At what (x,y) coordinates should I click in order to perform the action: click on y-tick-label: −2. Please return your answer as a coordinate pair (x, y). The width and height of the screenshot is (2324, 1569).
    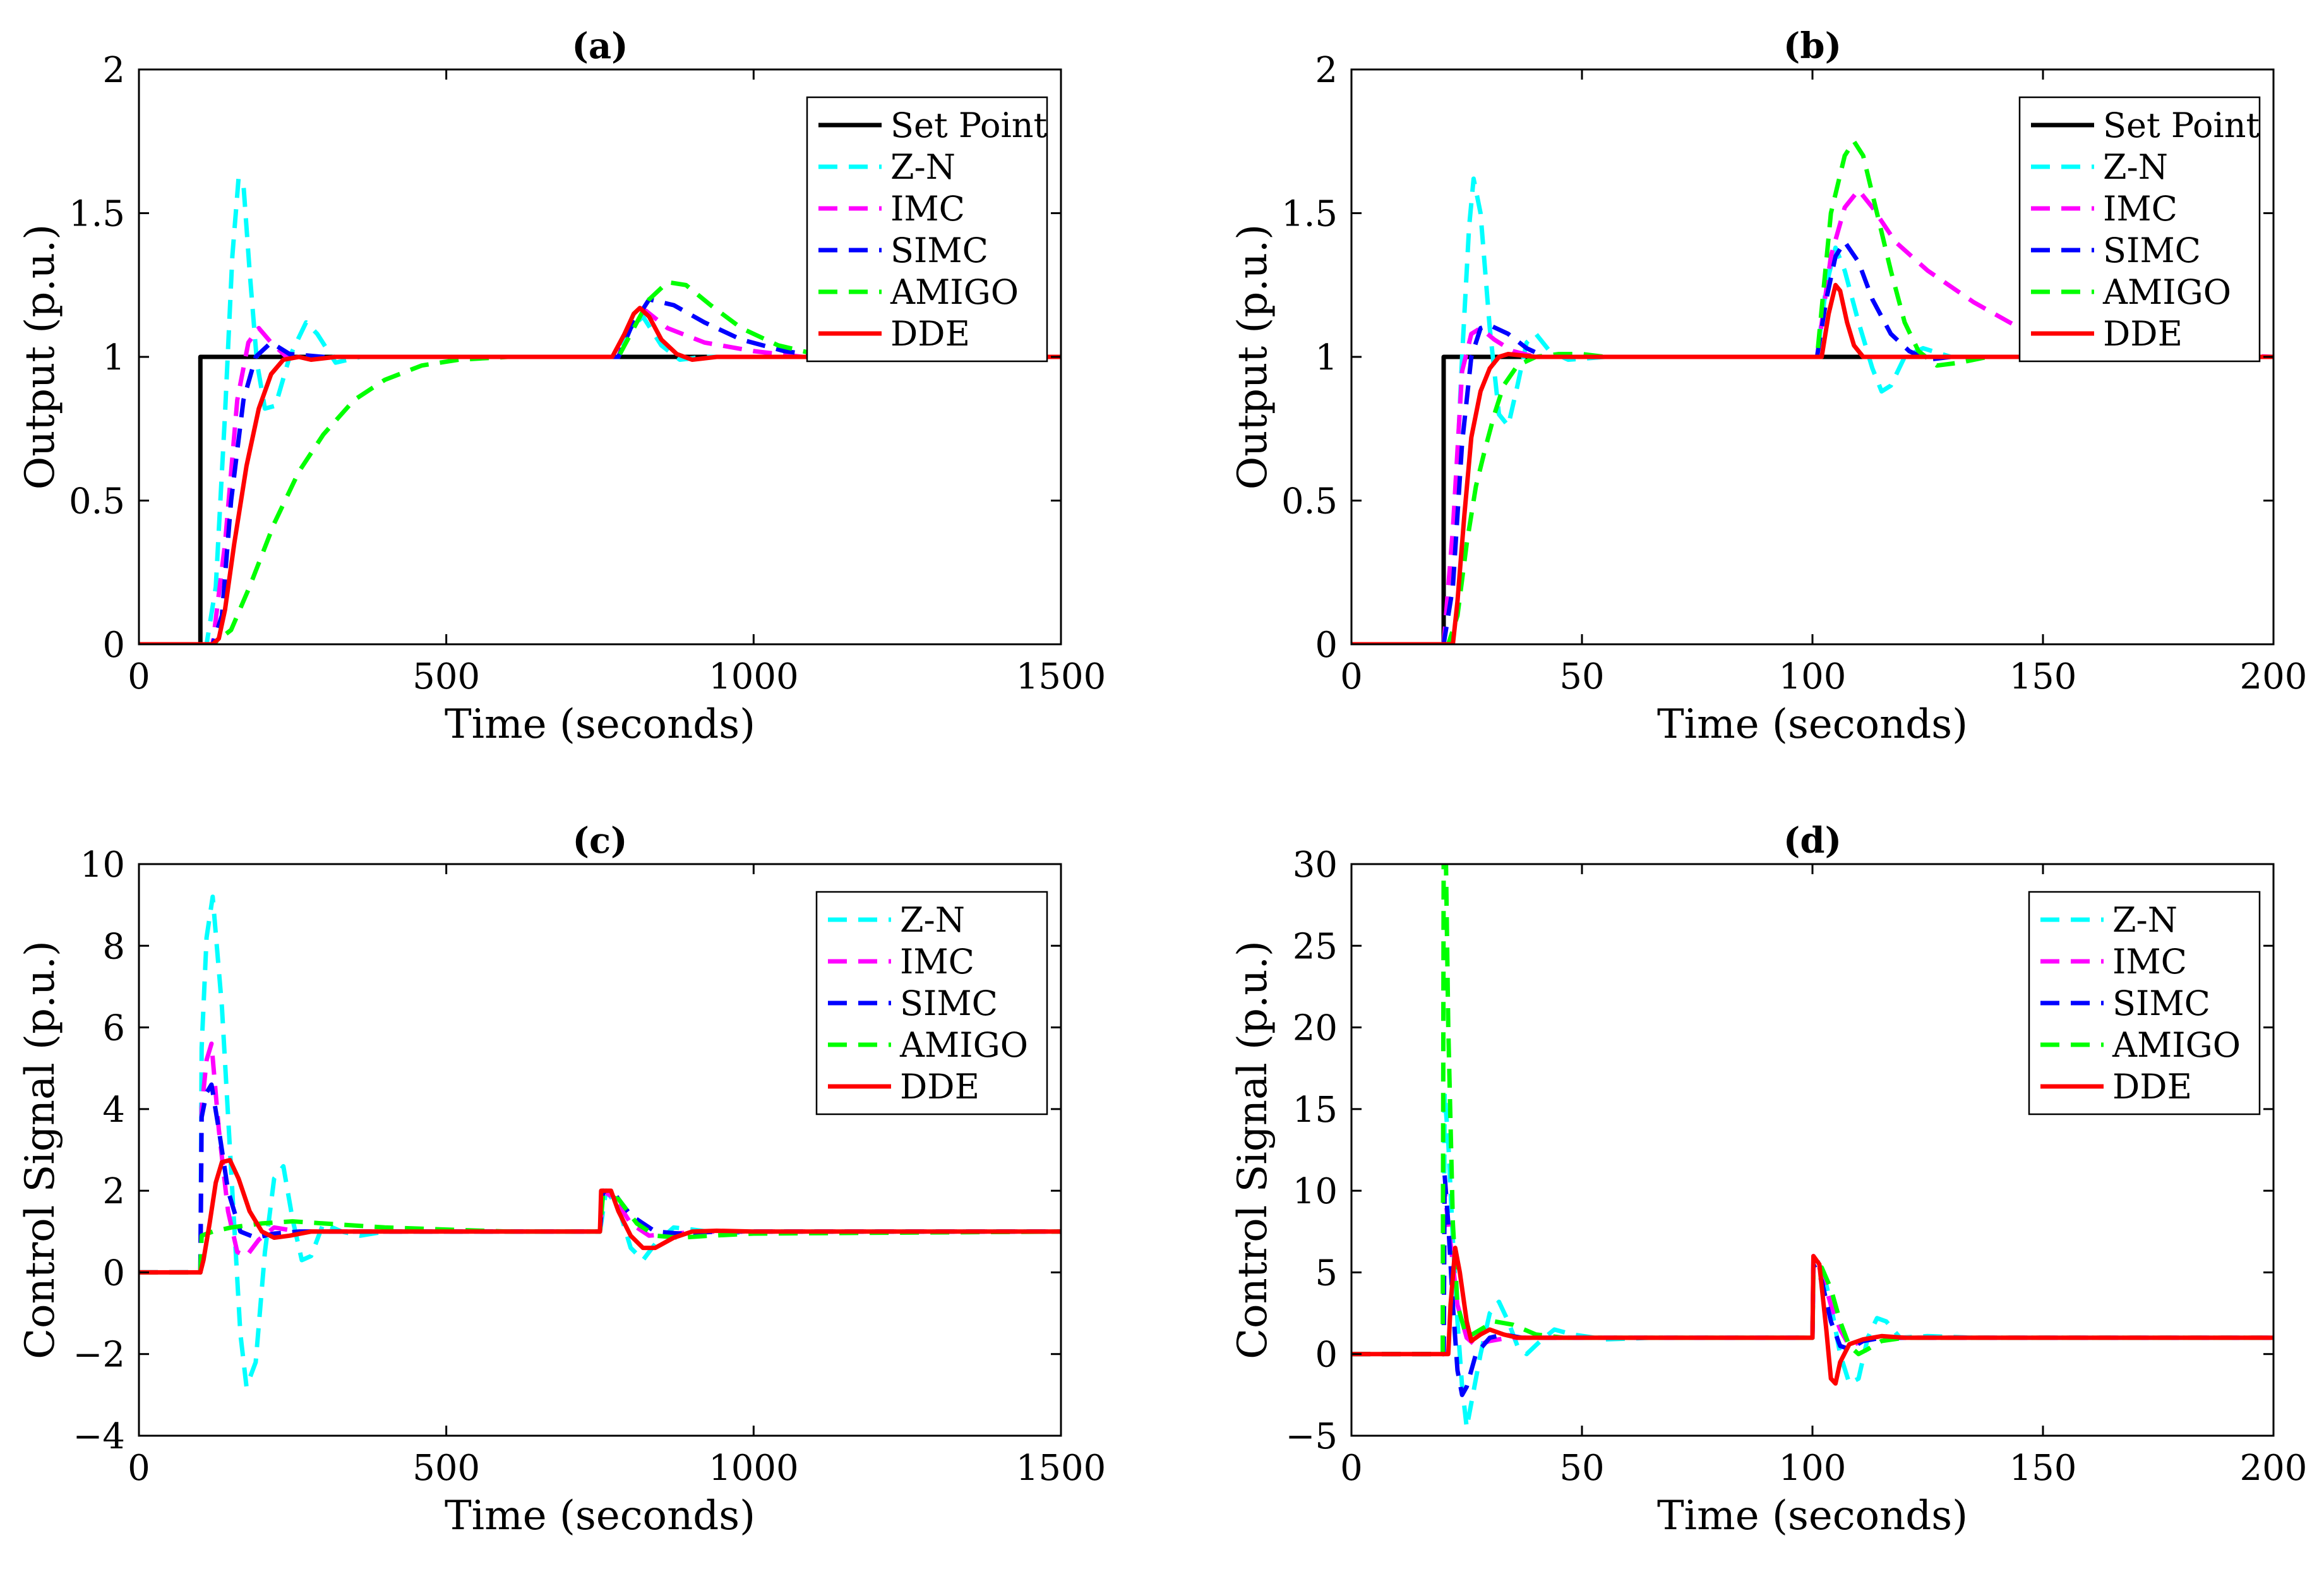
    Looking at the image, I should click on (99, 1356).